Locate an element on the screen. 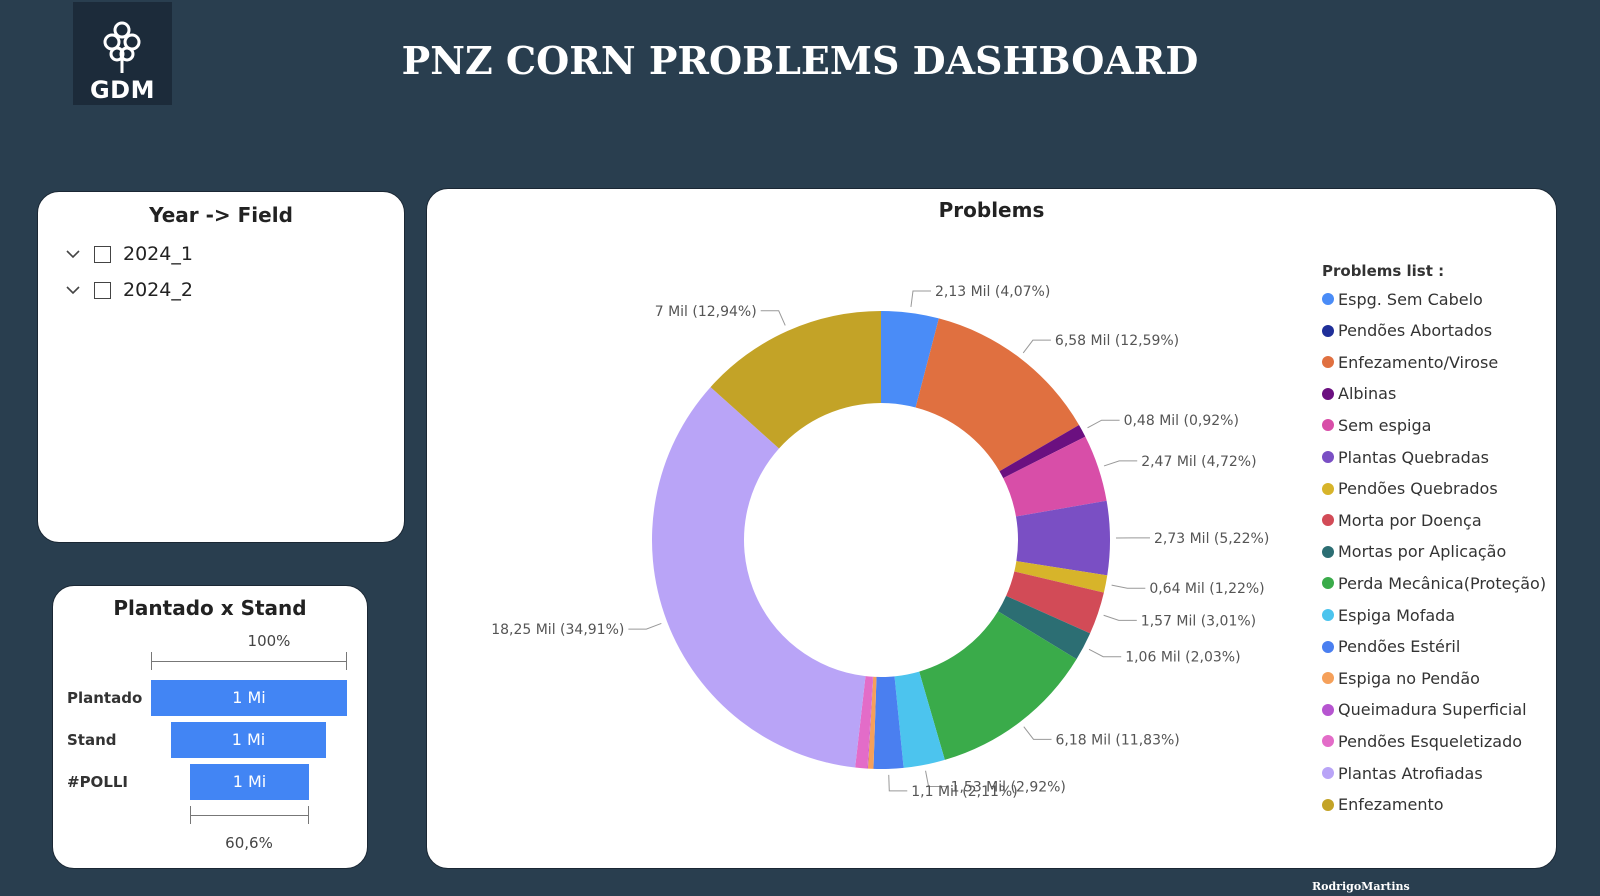 The image size is (1600, 896). legend-item-label: Pendões Esqueletizado is located at coordinates (1430, 741).